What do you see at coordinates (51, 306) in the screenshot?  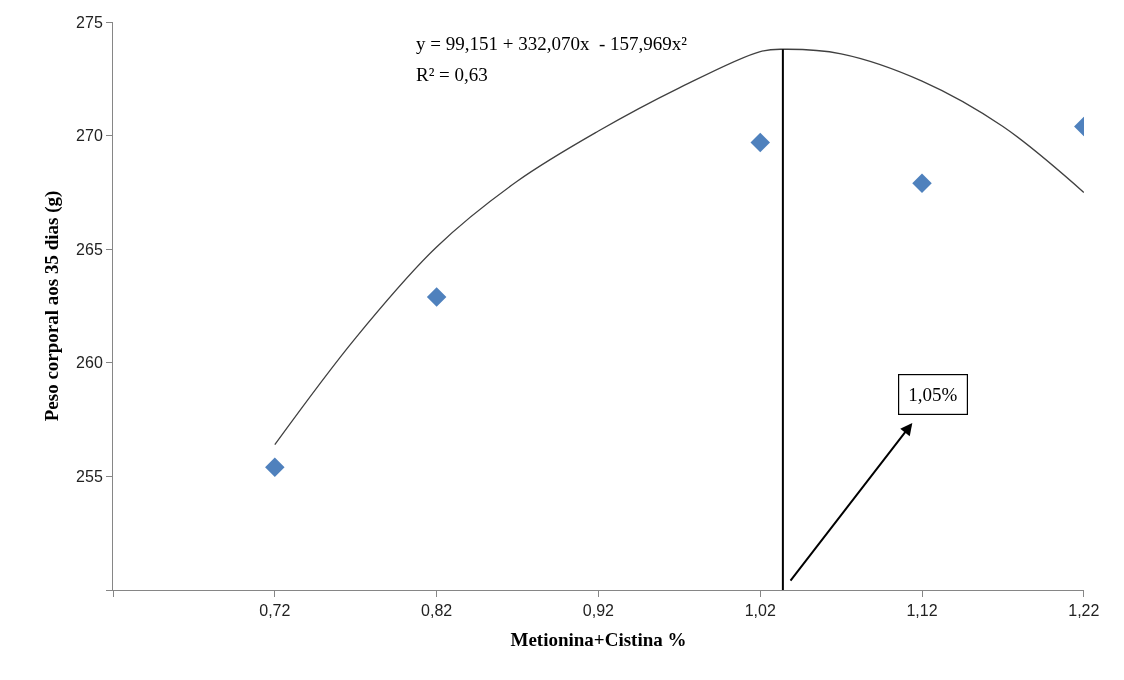 I see `y-axis-title: Peso corporal aos 35 dias (g)` at bounding box center [51, 306].